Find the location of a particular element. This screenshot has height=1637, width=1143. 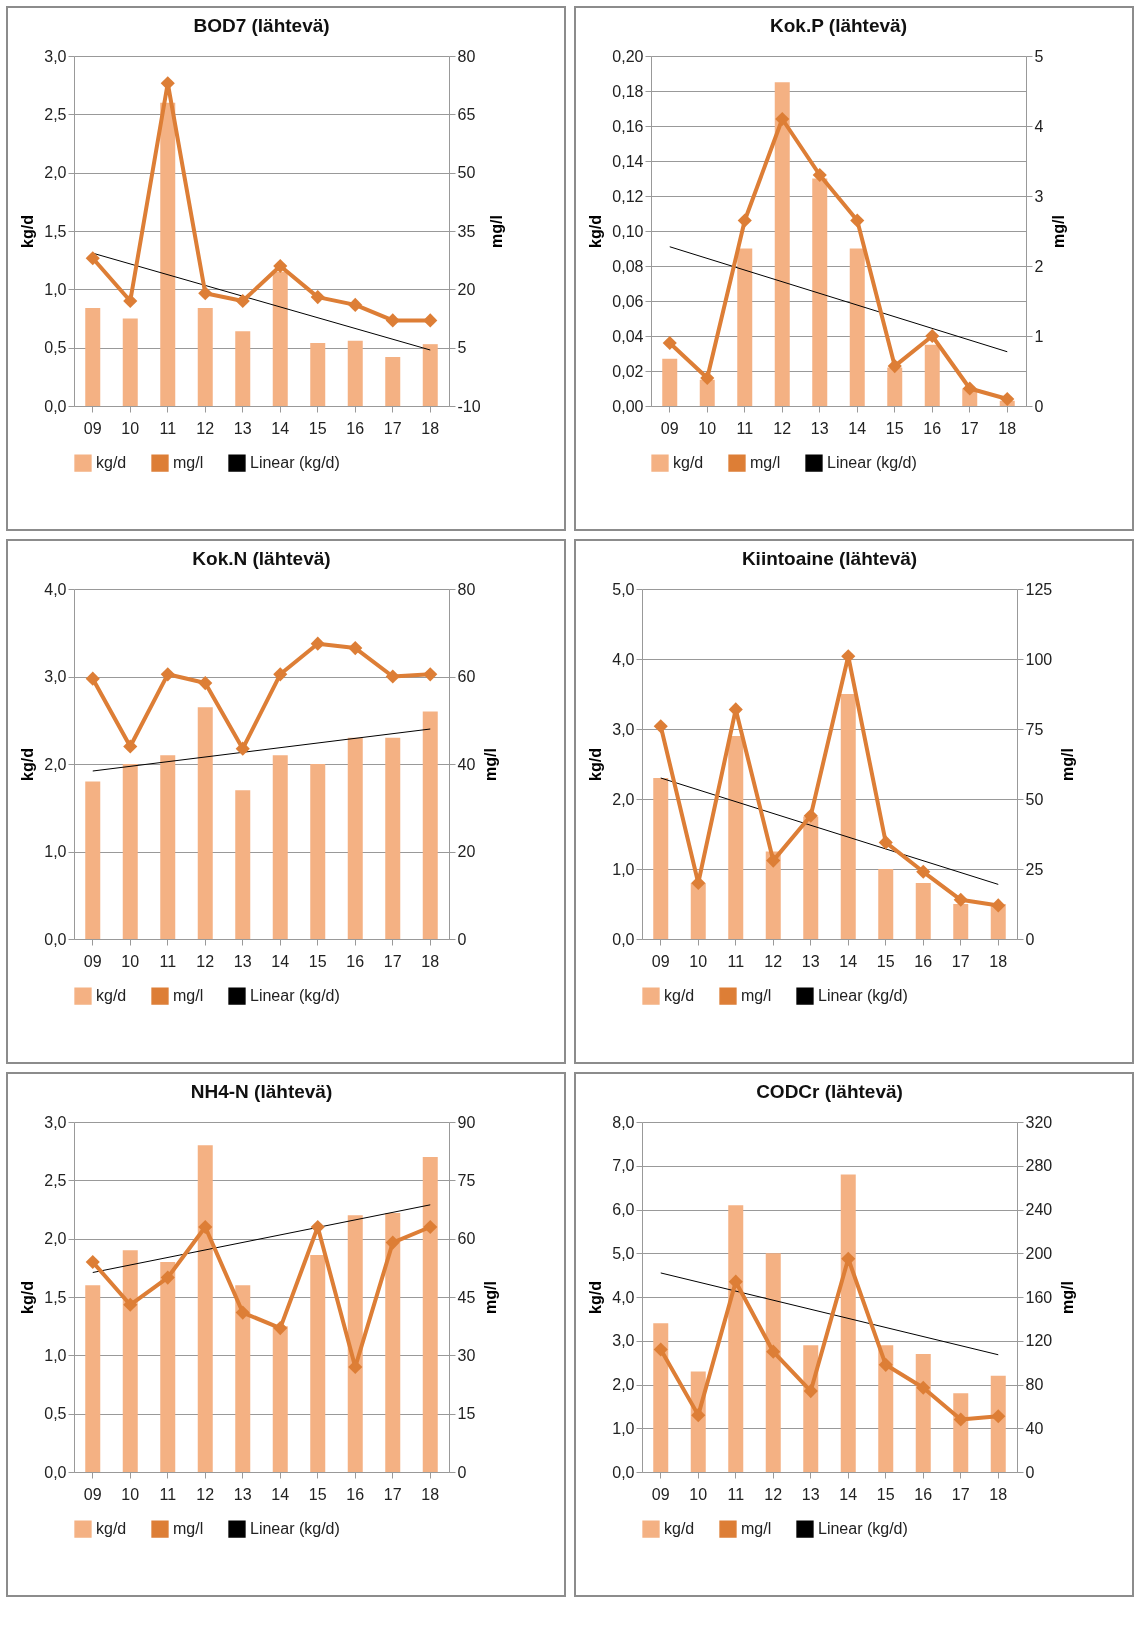

y-tick-label: 2,0 is located at coordinates (623, 799).